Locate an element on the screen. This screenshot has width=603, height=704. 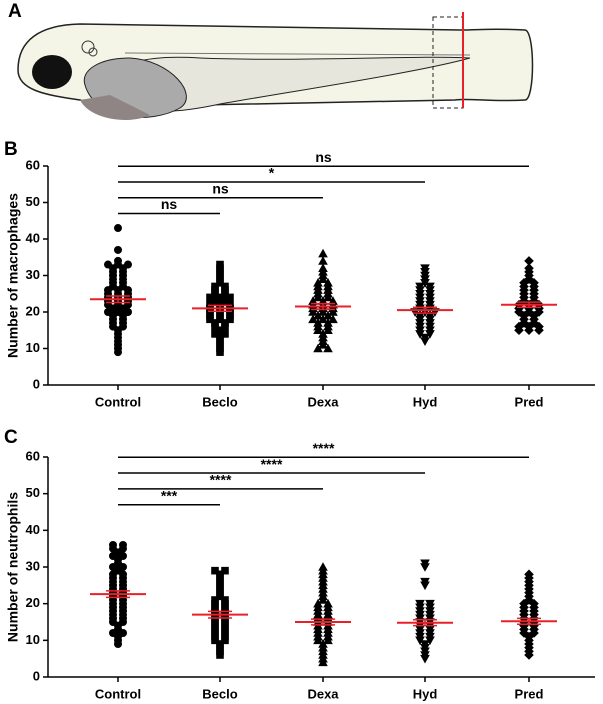
panel-label: B is located at coordinates (11, 149).